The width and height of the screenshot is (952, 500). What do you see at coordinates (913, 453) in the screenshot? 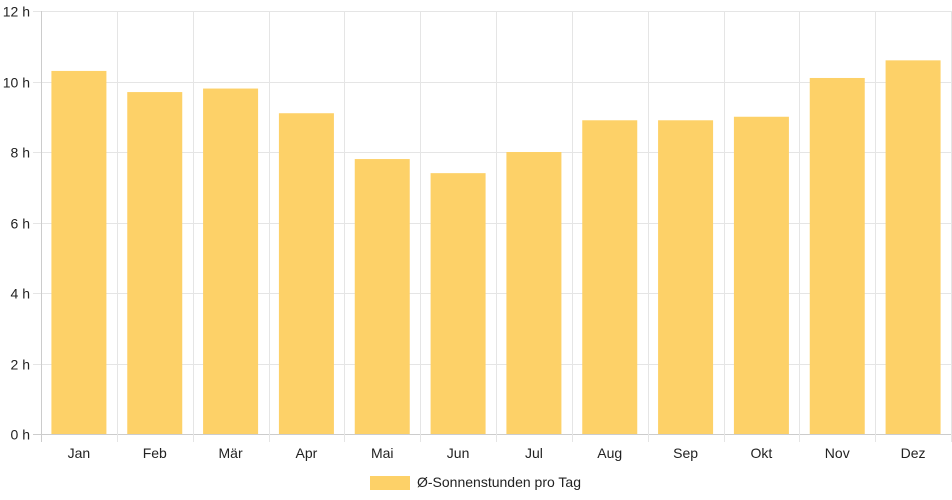
I see `x-tick-label: Dez` at bounding box center [913, 453].